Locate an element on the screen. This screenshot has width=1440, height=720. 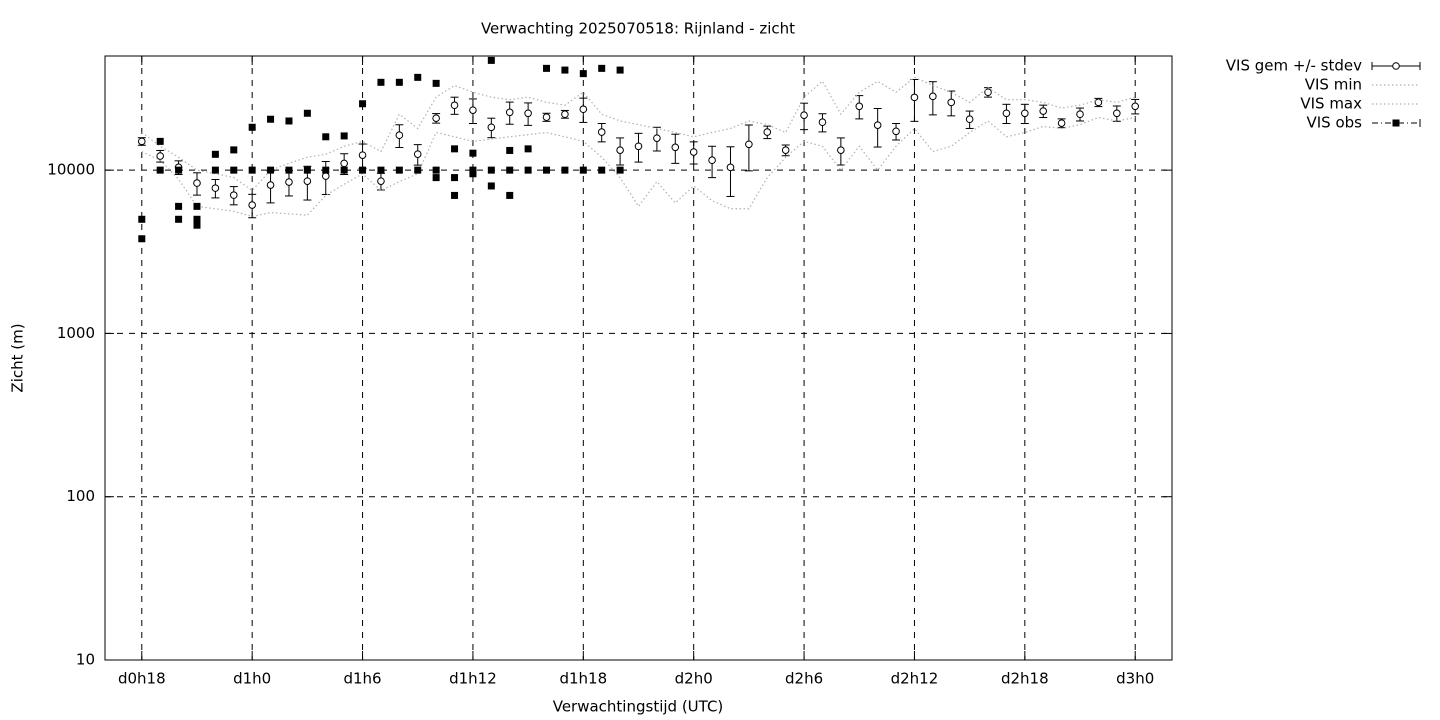
x-tick-label: d1h12 is located at coordinates (473, 679).